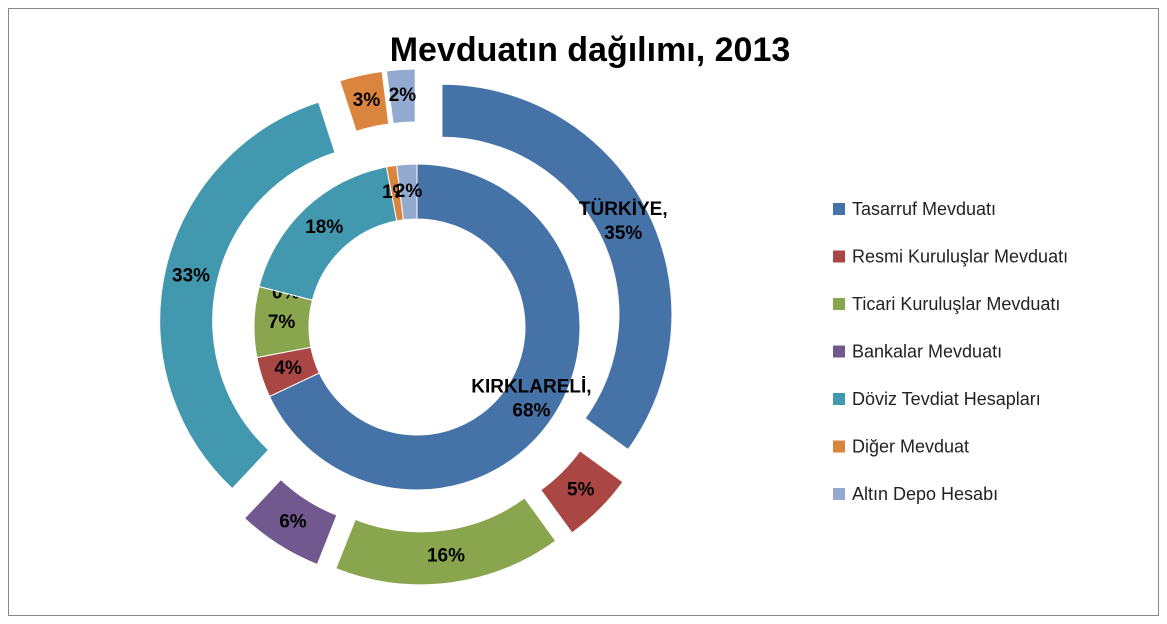 The image size is (1167, 624). I want to click on legend-label: Döviz Tevdiat Hesapları, so click(946, 399).